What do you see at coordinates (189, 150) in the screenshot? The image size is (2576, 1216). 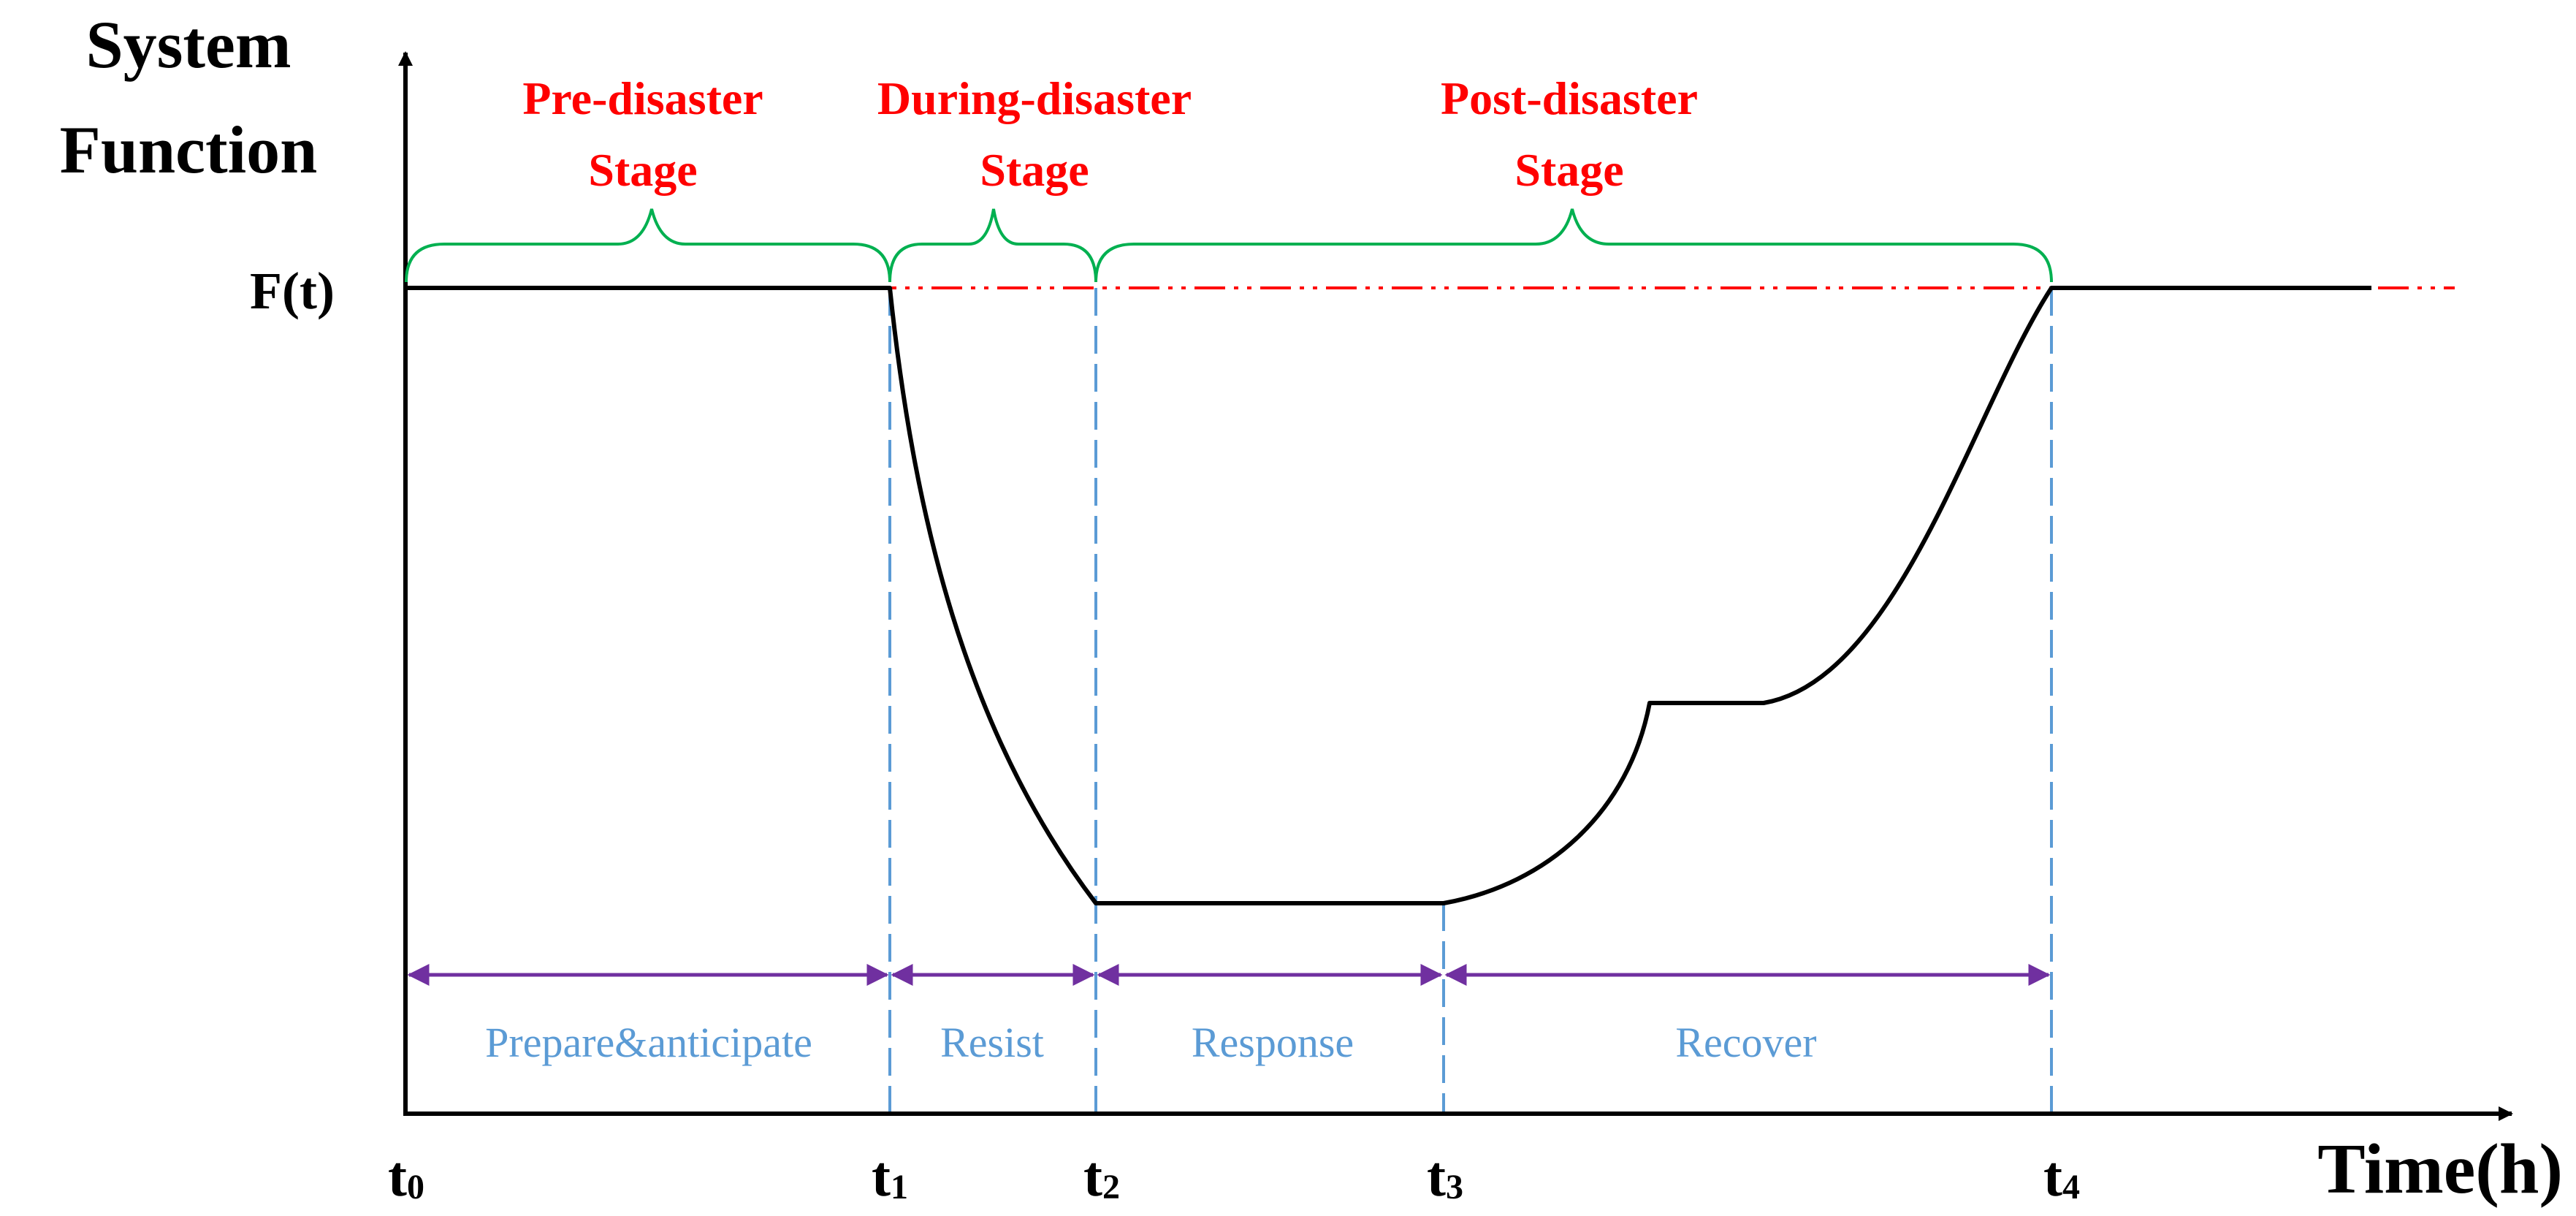 I see `y-axis-title-line2: Function` at bounding box center [189, 150].